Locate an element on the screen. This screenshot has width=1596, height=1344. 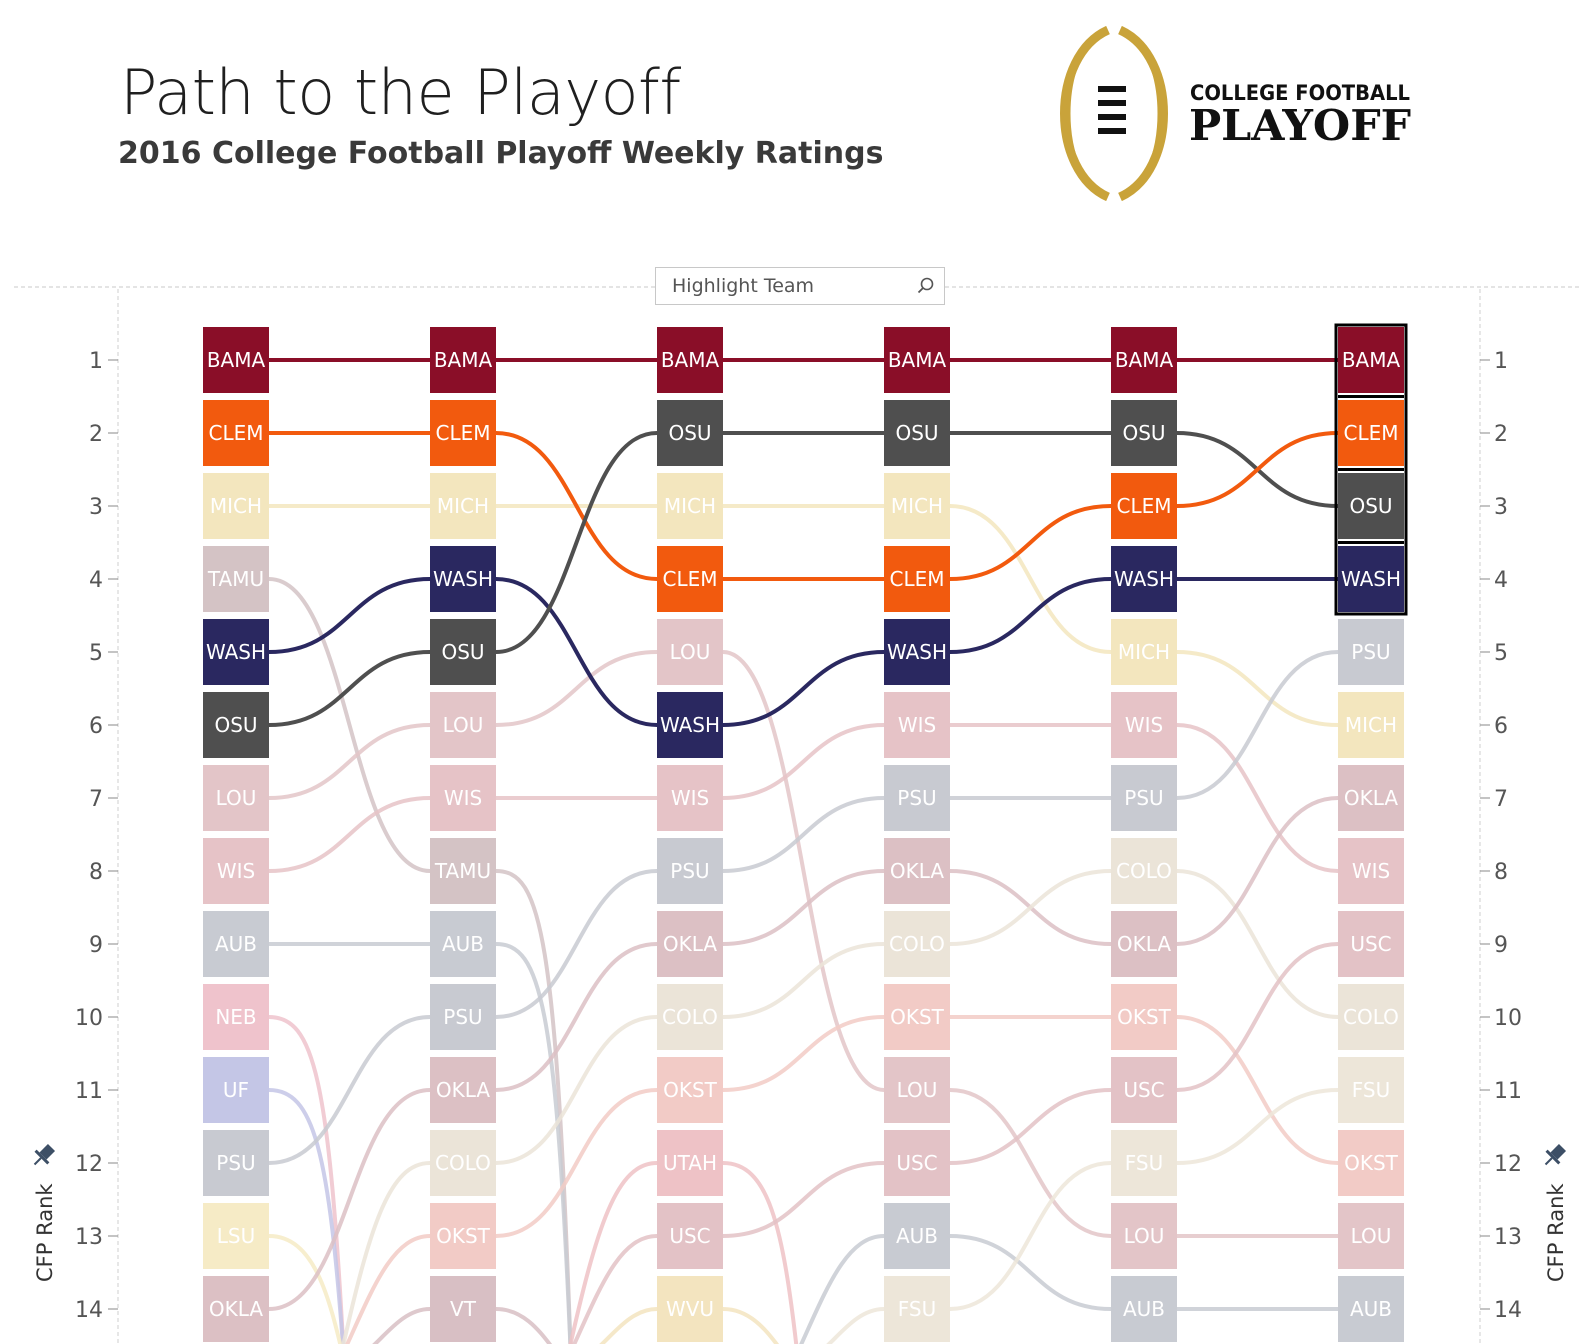
rank-line-neb is located at coordinates (307, 1179).